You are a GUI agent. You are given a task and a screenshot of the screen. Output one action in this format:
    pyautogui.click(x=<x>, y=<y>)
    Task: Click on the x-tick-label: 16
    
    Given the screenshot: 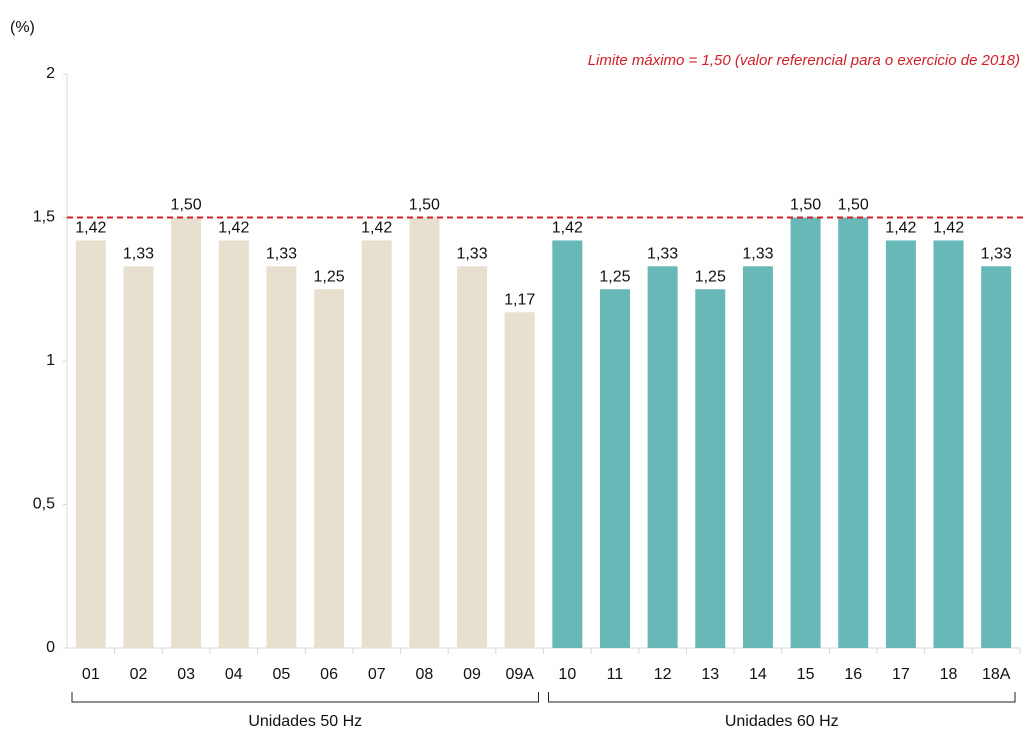 What is the action you would take?
    pyautogui.click(x=853, y=674)
    